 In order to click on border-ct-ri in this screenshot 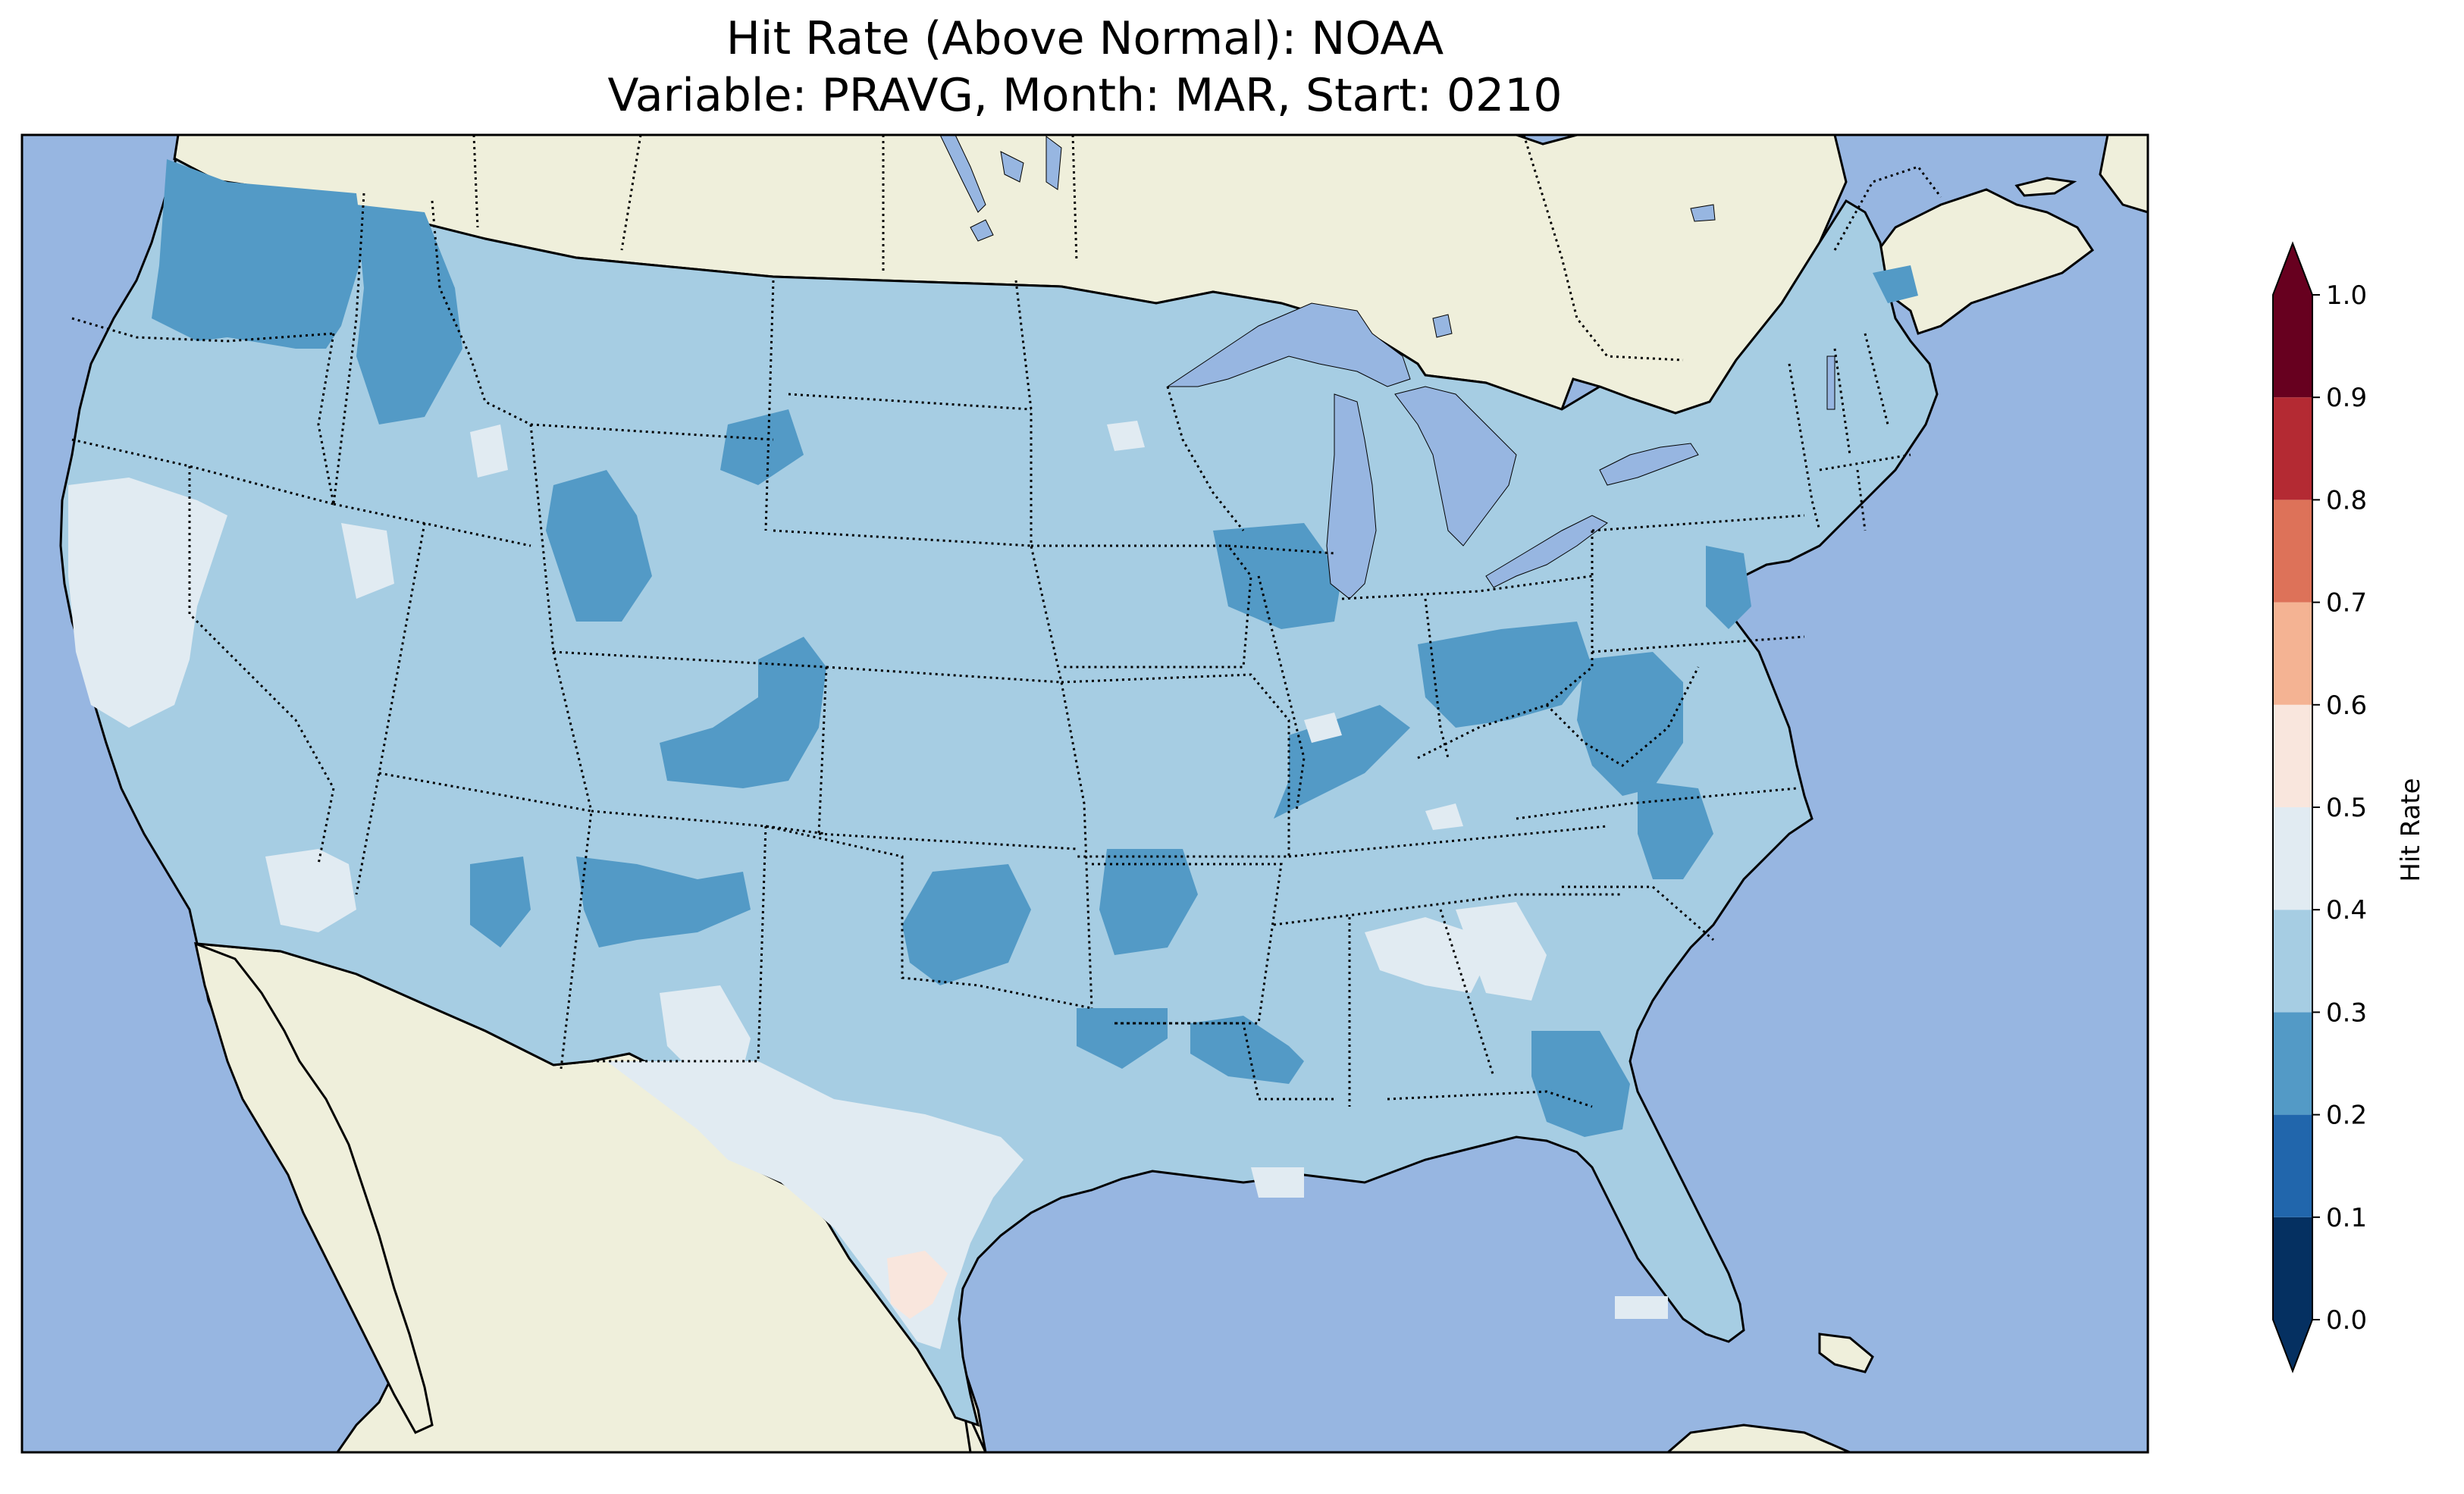, I will do `click(1862, 500)`.